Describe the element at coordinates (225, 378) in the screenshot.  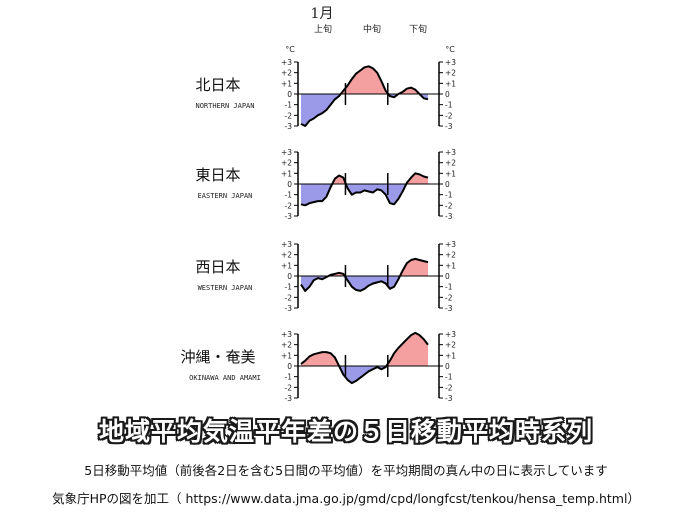
I see `region-name-en: OKINAWA AND AMAMI` at that location.